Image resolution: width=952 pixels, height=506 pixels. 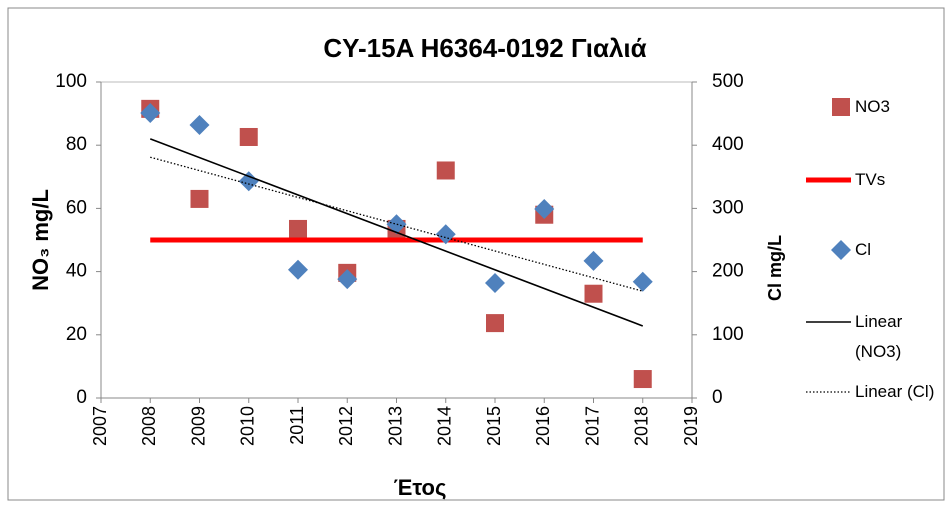 What do you see at coordinates (81, 397) in the screenshot?
I see `y-tick-label: 0` at bounding box center [81, 397].